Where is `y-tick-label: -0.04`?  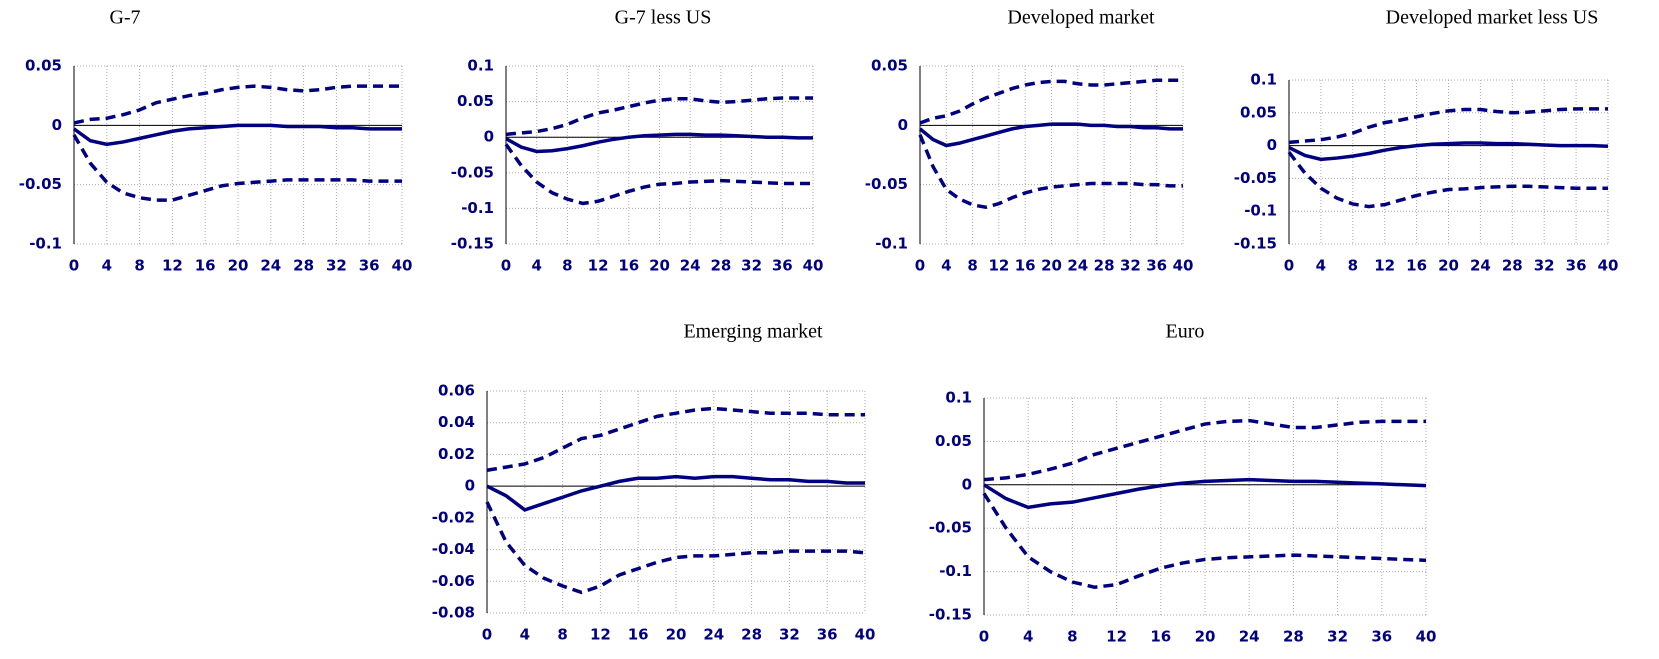 y-tick-label: -0.04 is located at coordinates (453, 549).